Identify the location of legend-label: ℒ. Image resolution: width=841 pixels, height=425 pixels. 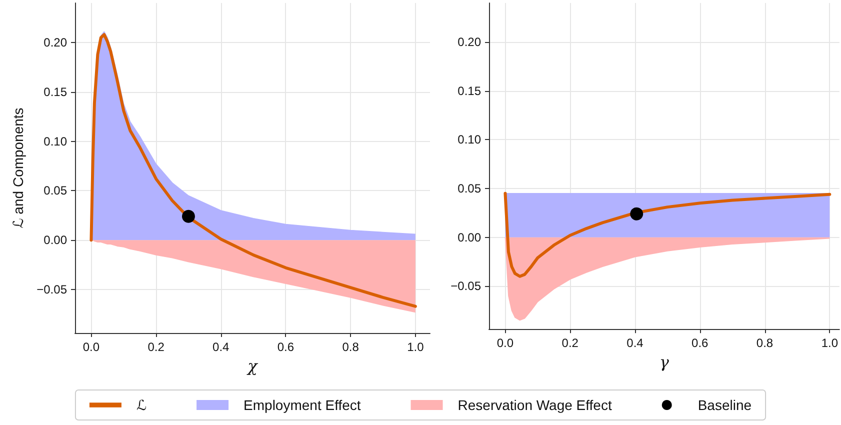
(141, 405).